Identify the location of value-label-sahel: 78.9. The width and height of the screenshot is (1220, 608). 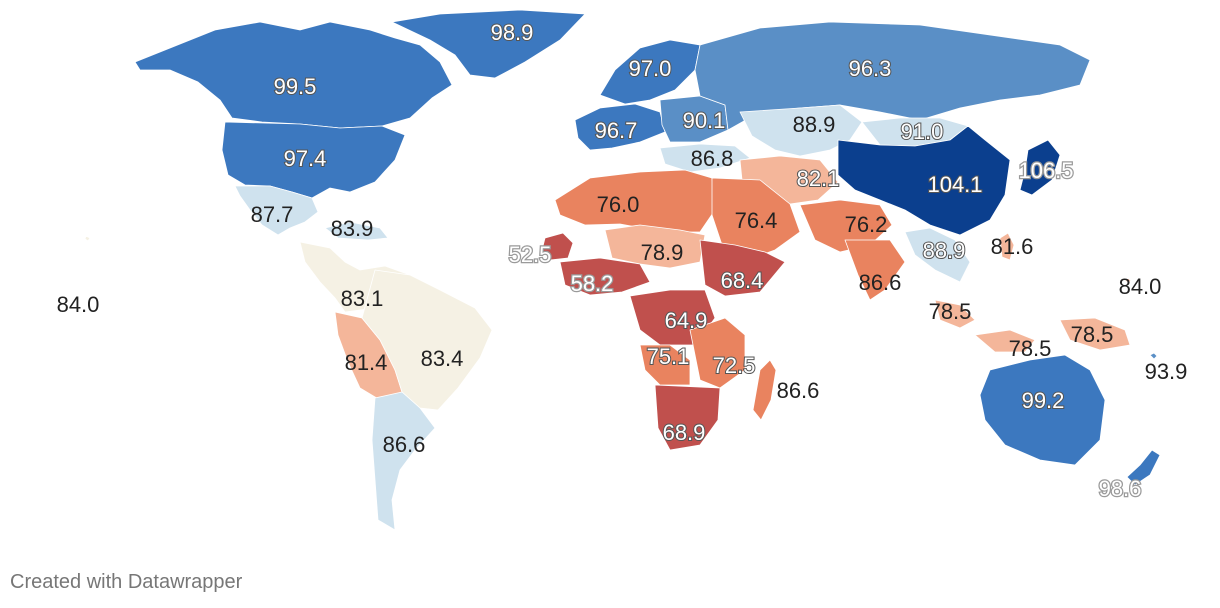
(662, 252).